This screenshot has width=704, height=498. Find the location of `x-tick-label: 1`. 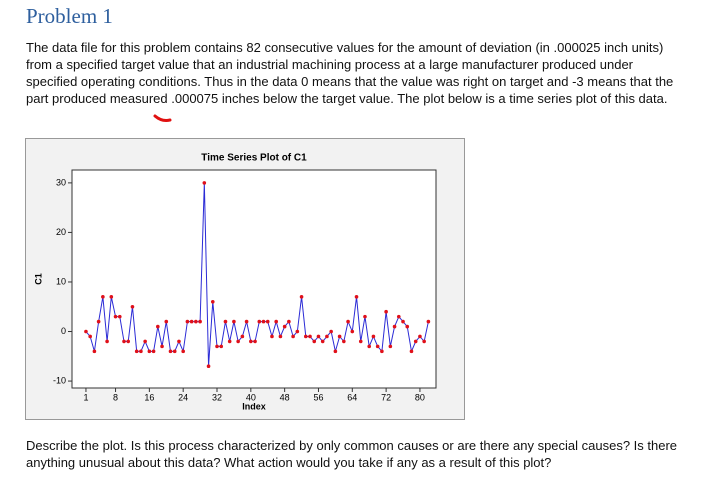

x-tick-label: 1 is located at coordinates (85, 397).